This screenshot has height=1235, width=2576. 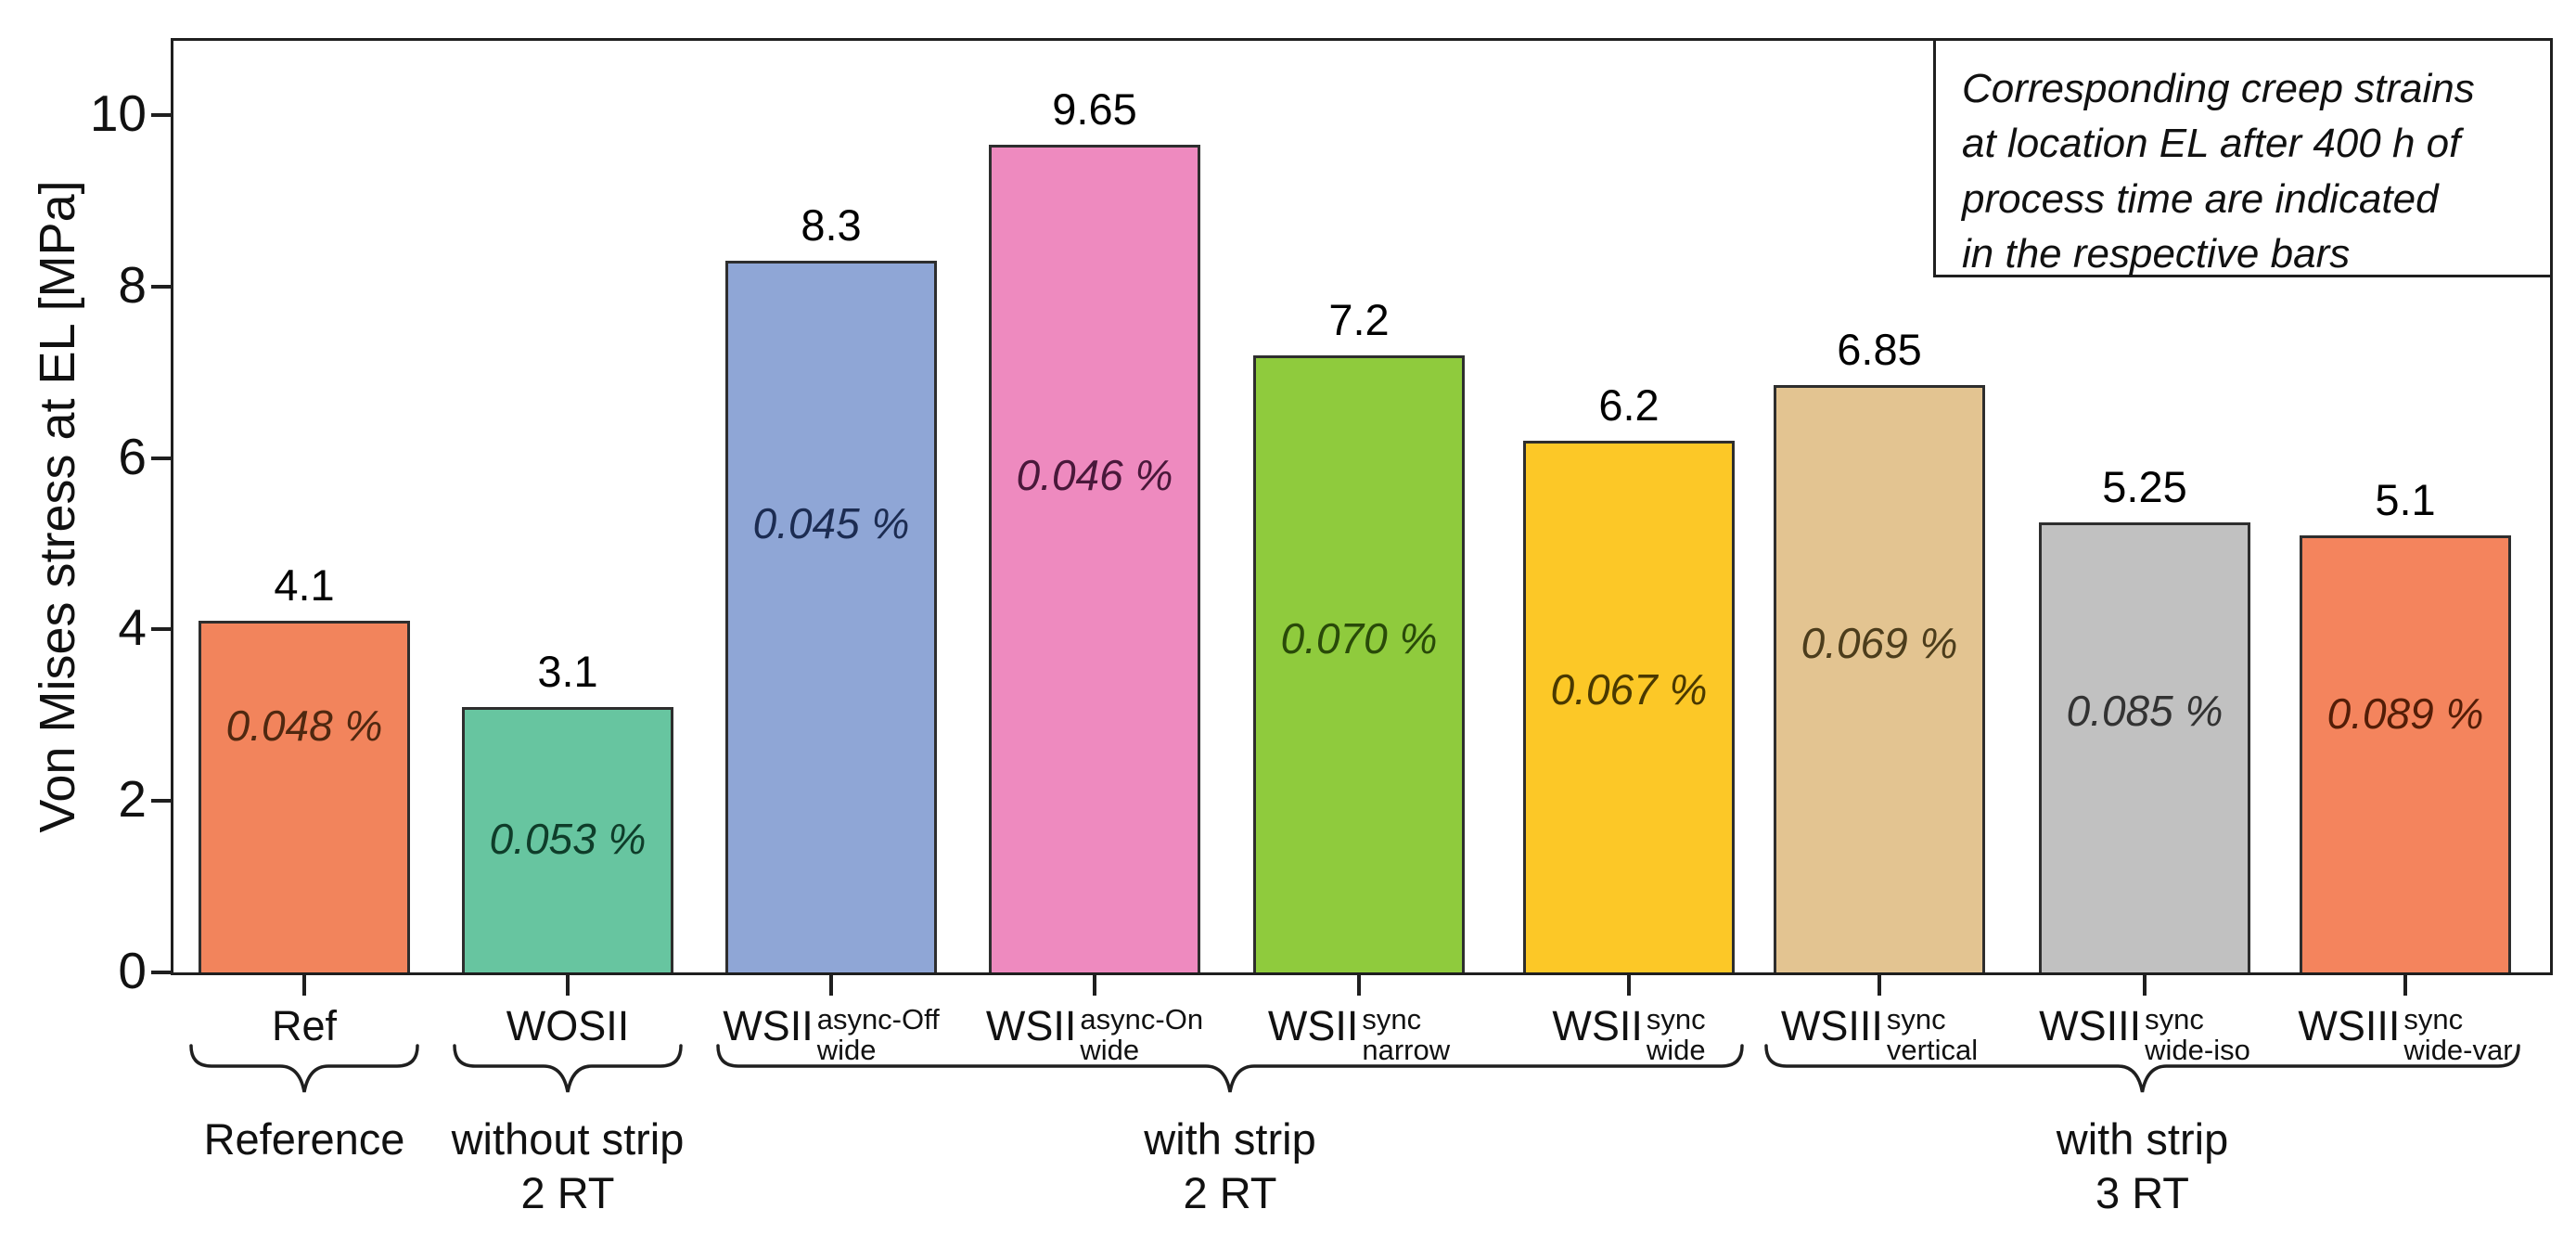 What do you see at coordinates (567, 671) in the screenshot?
I see `bar-value-label: 3.1` at bounding box center [567, 671].